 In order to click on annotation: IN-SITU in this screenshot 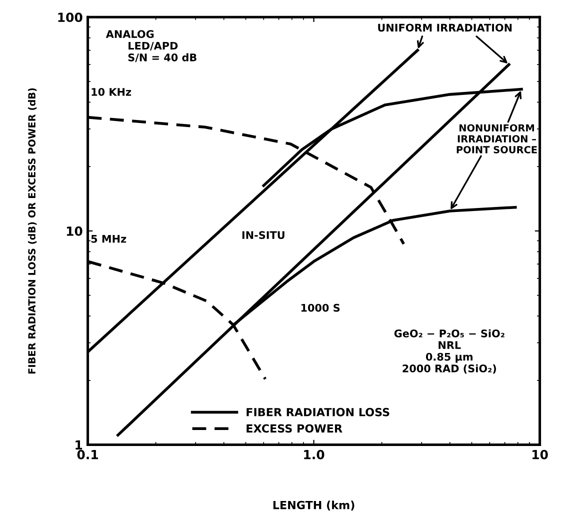, I will do `click(263, 235)`.